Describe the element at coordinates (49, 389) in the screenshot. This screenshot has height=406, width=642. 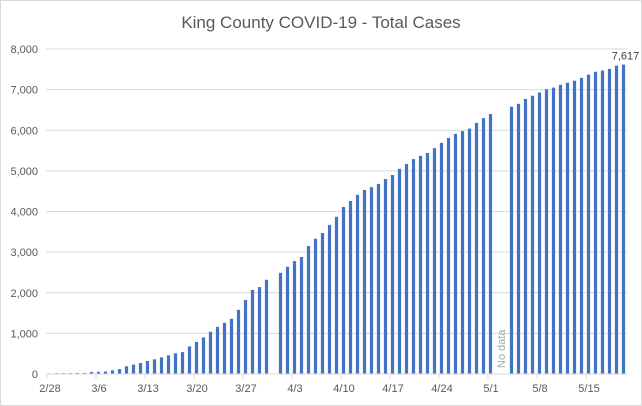
I see `x-tick-label: 2/28` at that location.